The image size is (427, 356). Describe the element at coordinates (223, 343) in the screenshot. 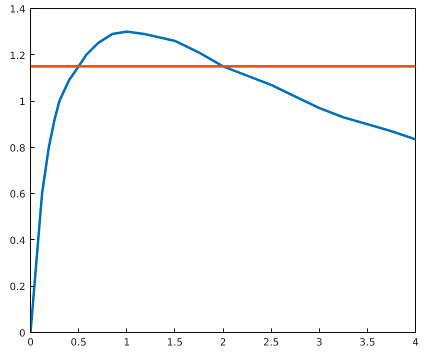

I see `x-tick-label: 2` at that location.